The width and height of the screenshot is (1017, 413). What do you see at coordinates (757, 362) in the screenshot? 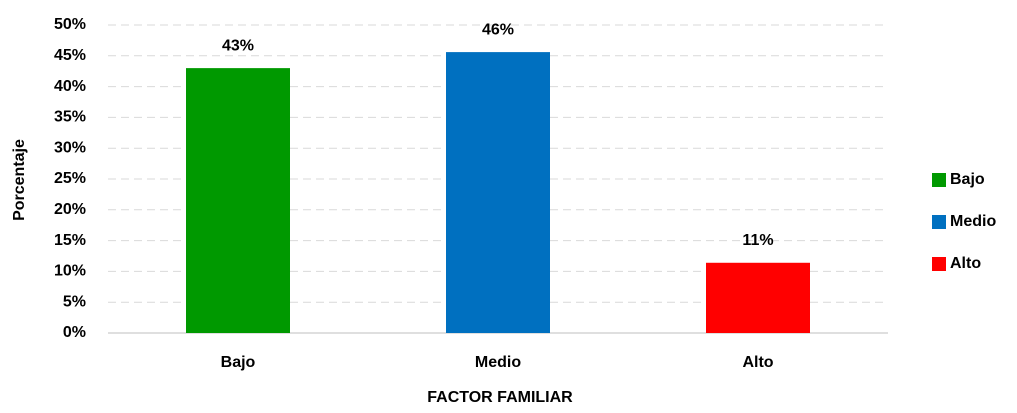
I see `x-tick-label: Alto` at bounding box center [757, 362].